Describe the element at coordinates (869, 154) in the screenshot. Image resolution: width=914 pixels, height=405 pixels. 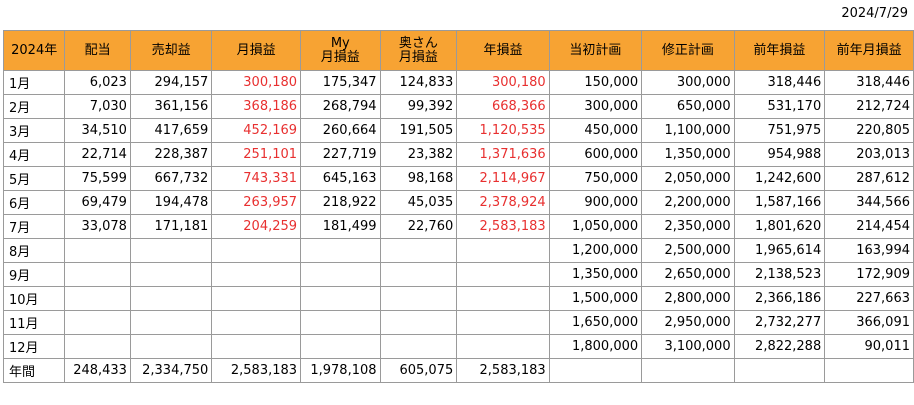
I see `table-cell: 203,013` at that location.